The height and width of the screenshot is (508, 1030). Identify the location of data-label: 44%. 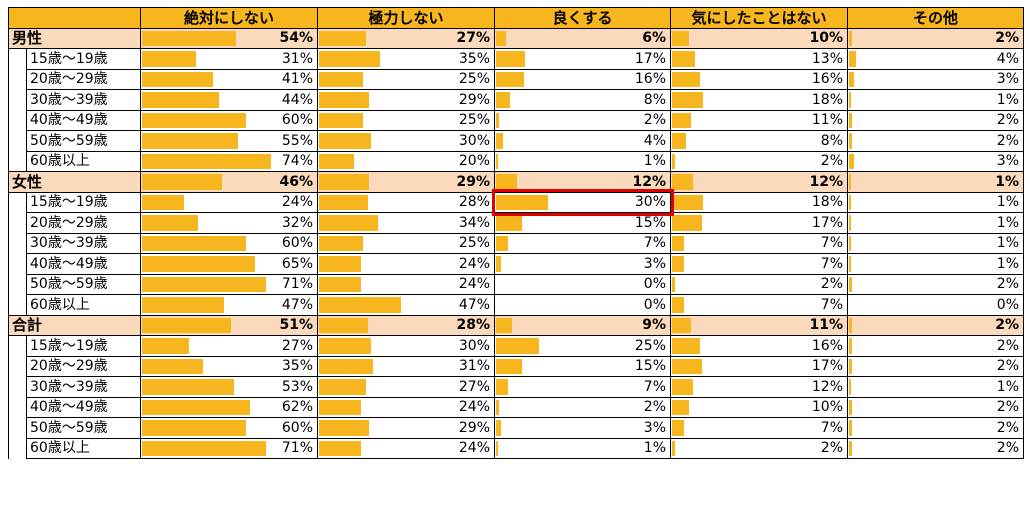
(297, 99).